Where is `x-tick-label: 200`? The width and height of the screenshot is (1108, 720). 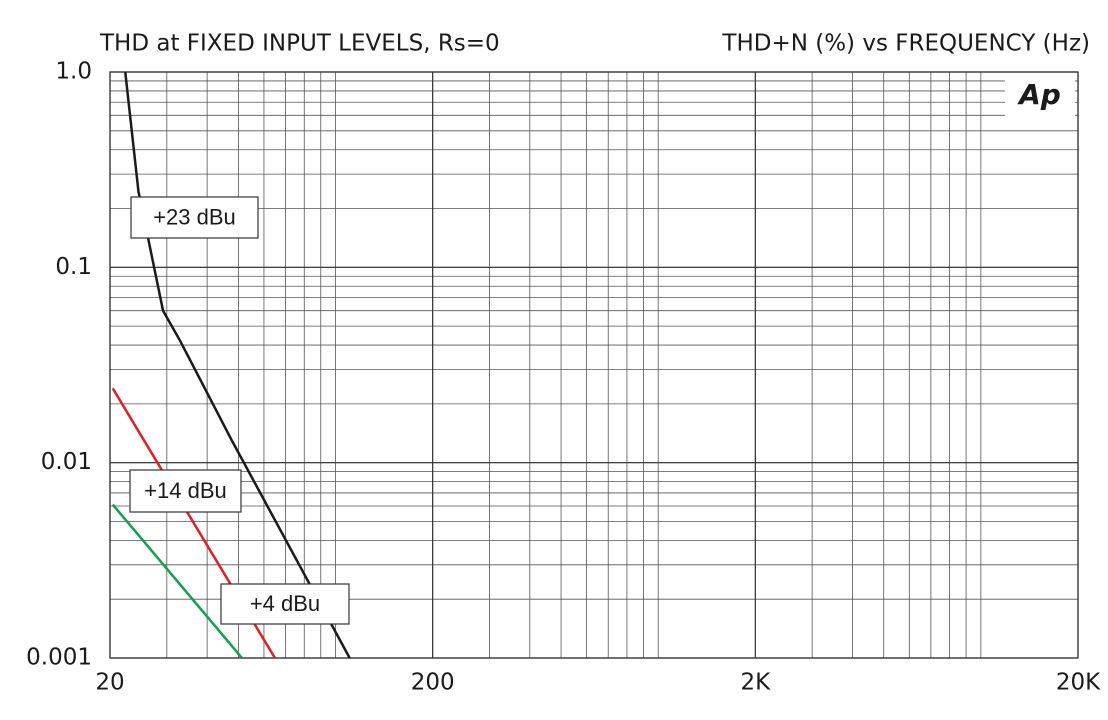
x-tick-label: 200 is located at coordinates (433, 683).